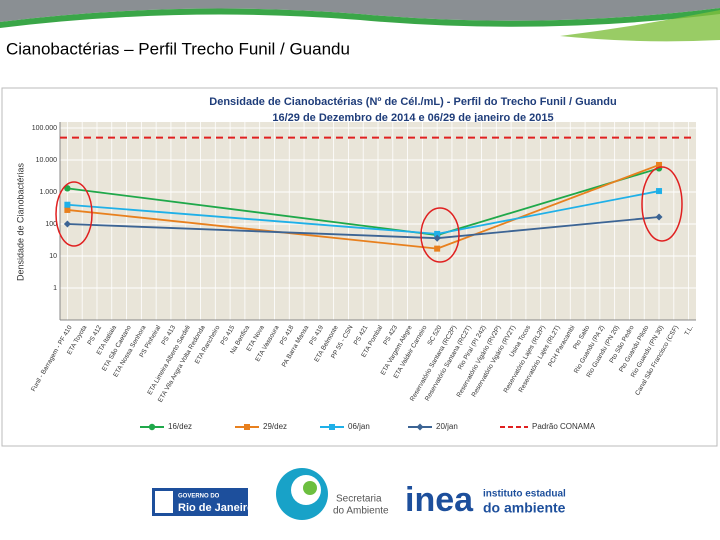  What do you see at coordinates (359, 426) in the screenshot?
I see `legend-label: 06/jan` at bounding box center [359, 426].